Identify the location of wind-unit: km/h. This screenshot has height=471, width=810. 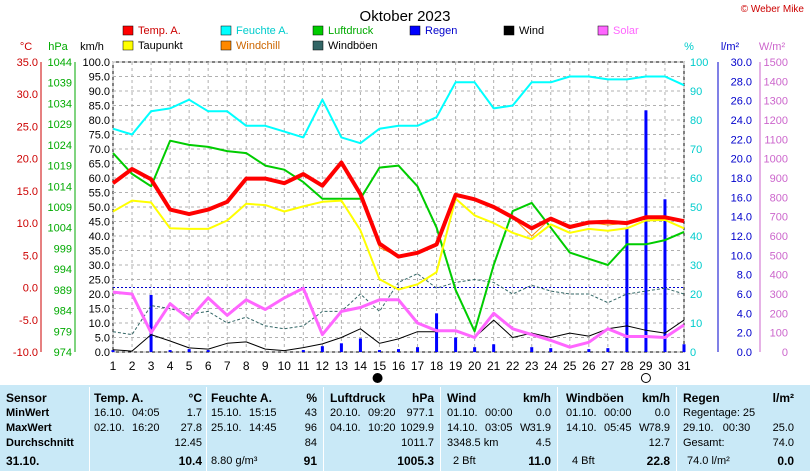
(536, 398).